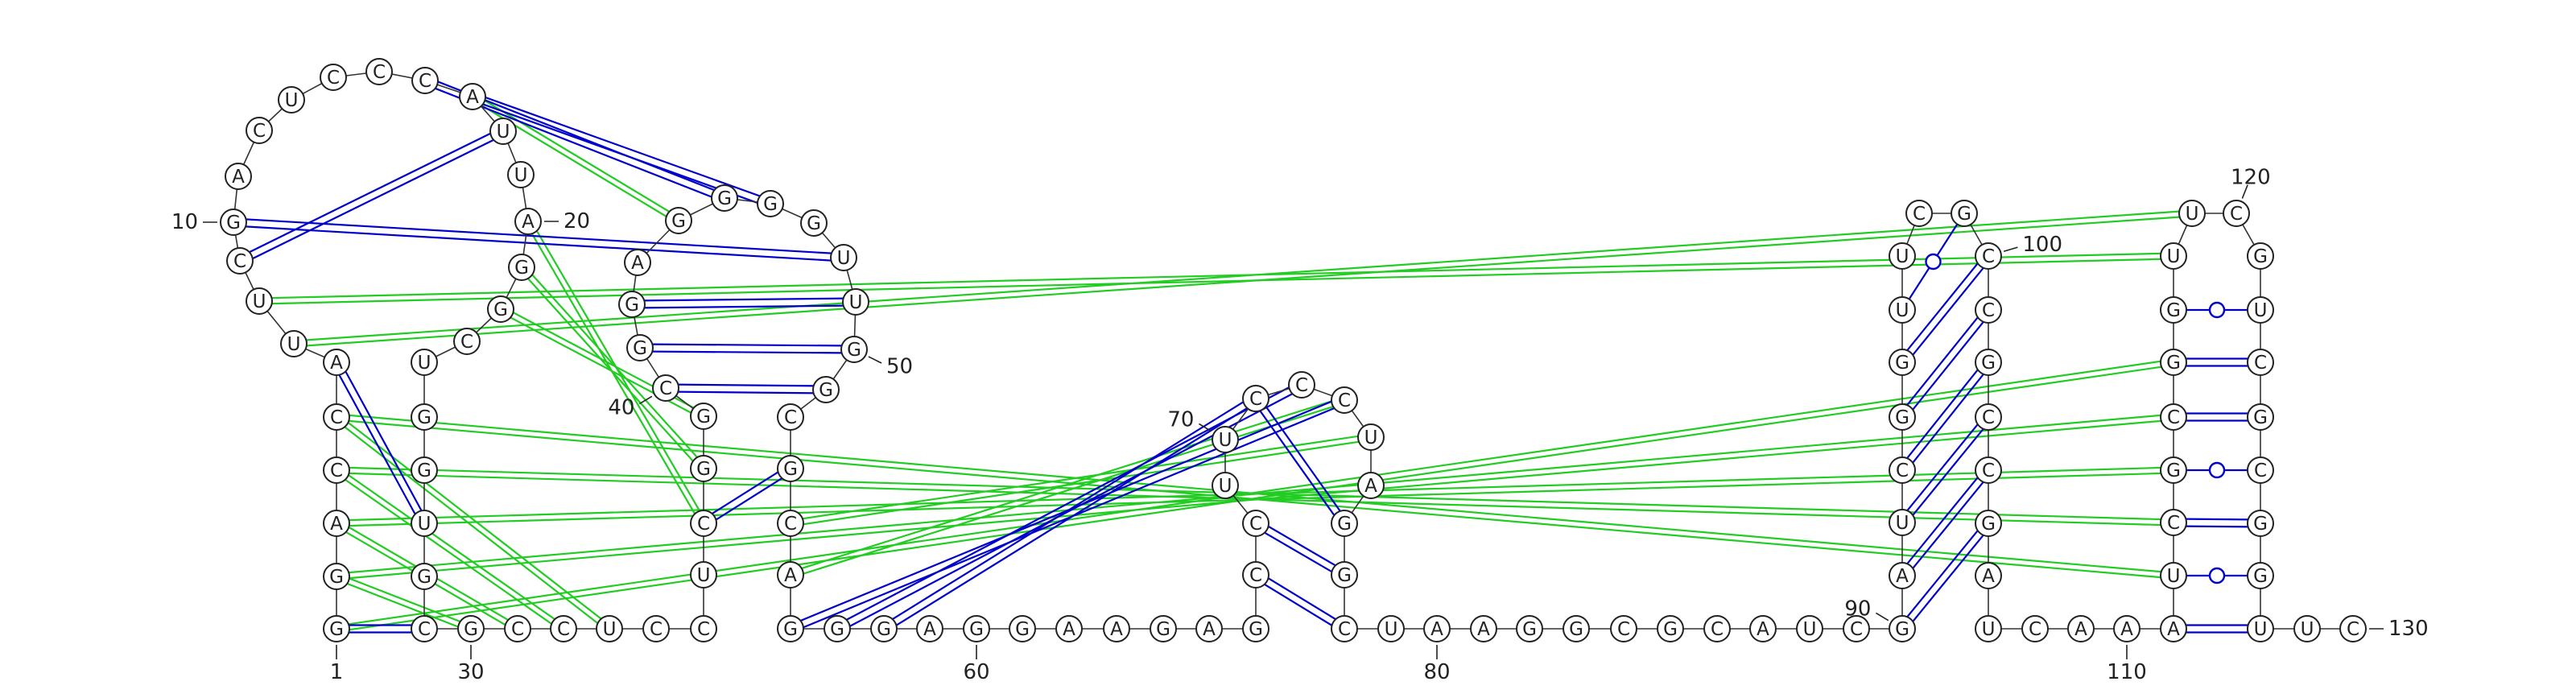 This screenshot has width=2576, height=698. Describe the element at coordinates (521, 267) in the screenshot. I see `nucleotide-21: G` at that location.